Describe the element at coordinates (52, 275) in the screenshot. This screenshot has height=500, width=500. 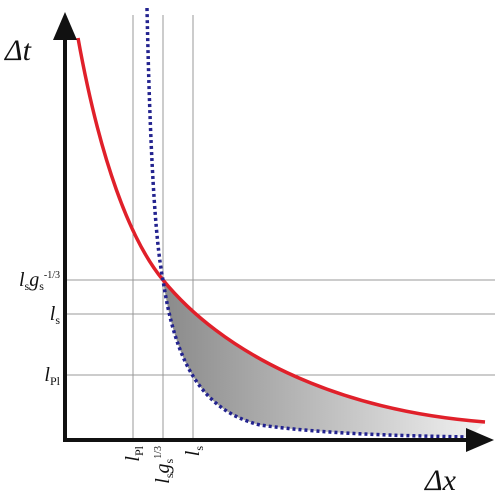
I see `label-part: -1/3` at that location.